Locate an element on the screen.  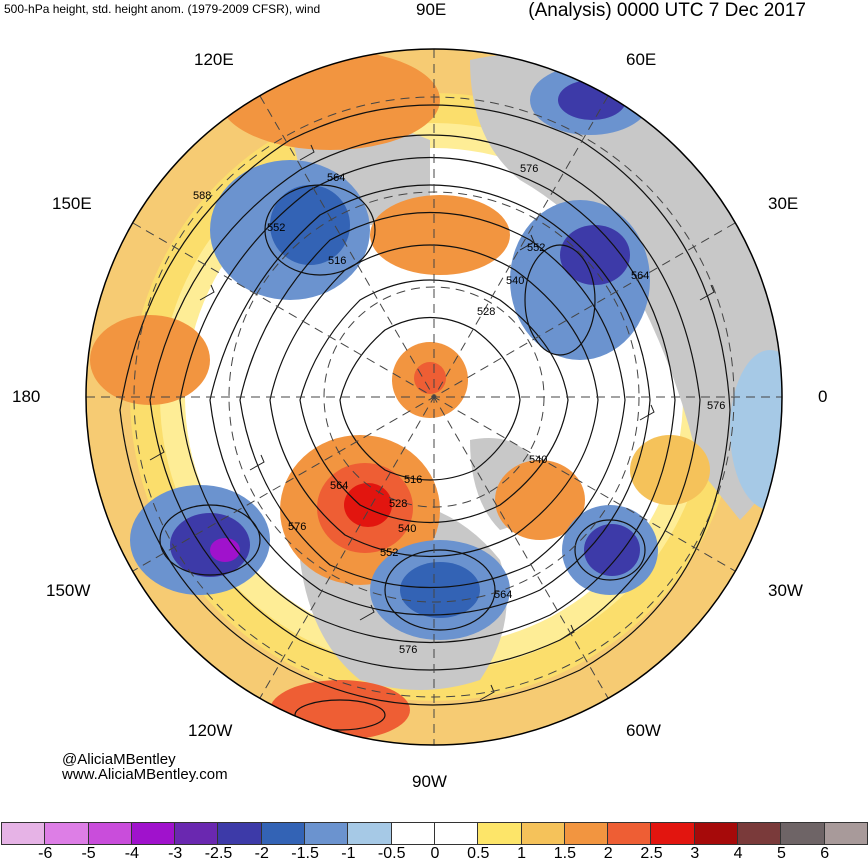
anomaly-negative-east is located at coordinates (756, 430).